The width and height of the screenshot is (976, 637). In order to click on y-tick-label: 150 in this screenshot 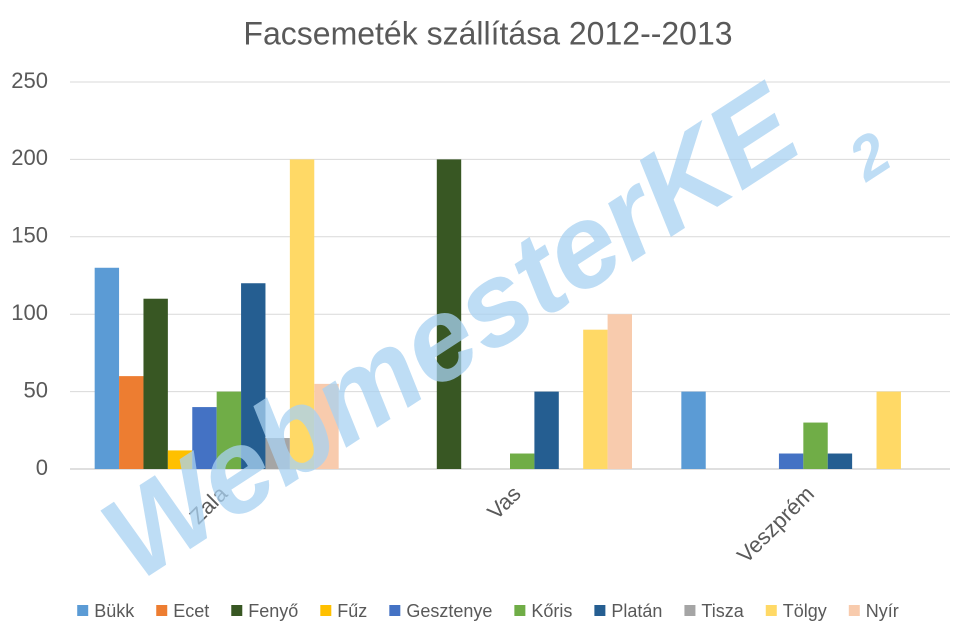, I will do `click(29, 235)`.